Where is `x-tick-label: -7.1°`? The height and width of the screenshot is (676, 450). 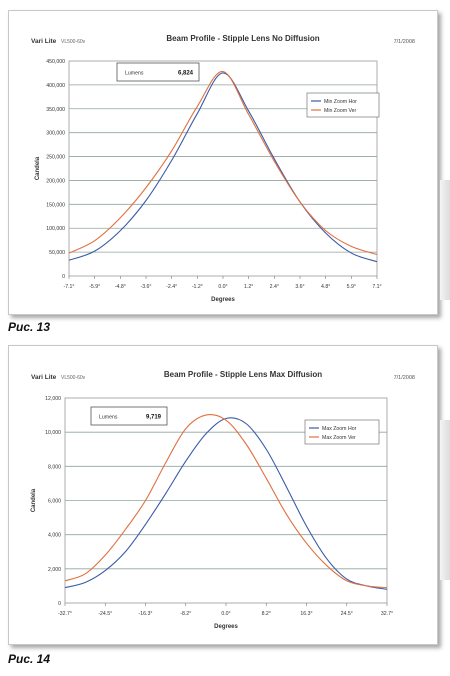 x-tick-label: -7.1° is located at coordinates (68, 287).